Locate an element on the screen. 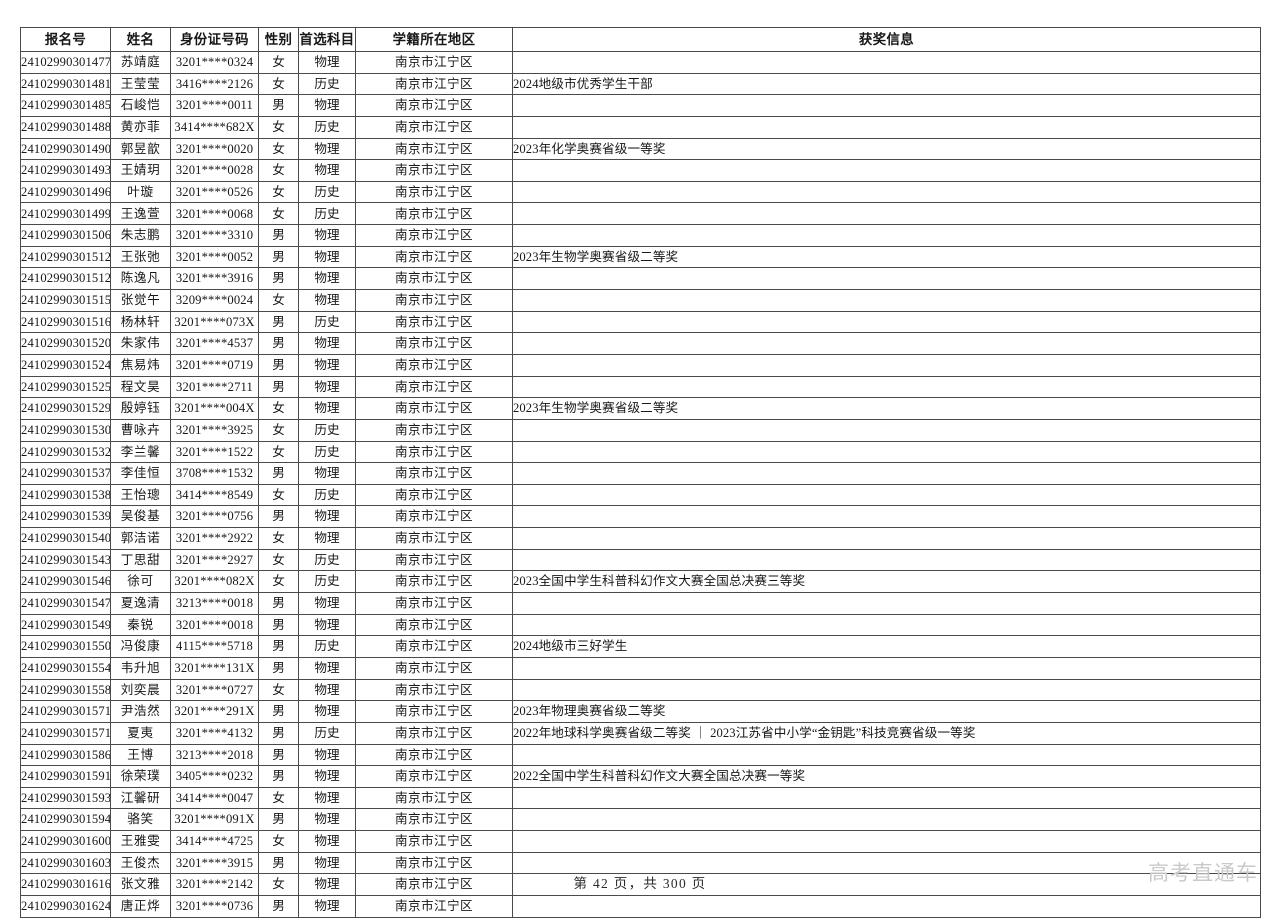 The height and width of the screenshot is (918, 1280). cell-registration-number: 241029903015326 is located at coordinates (65, 452).